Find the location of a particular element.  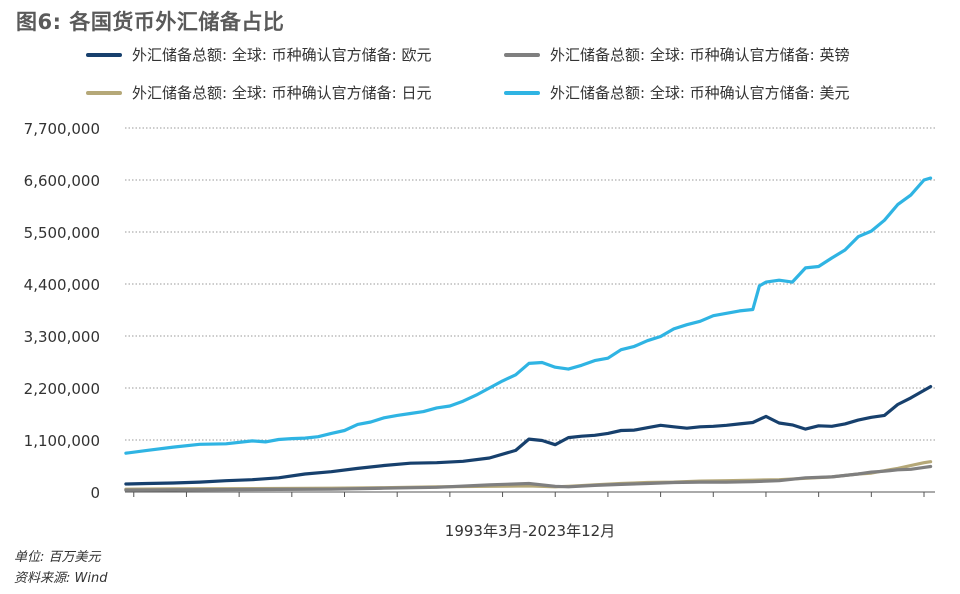

legend-label-euro: 外汇储备总额: 全球: 币种确认官方储备: 欧元 is located at coordinates (282, 55).